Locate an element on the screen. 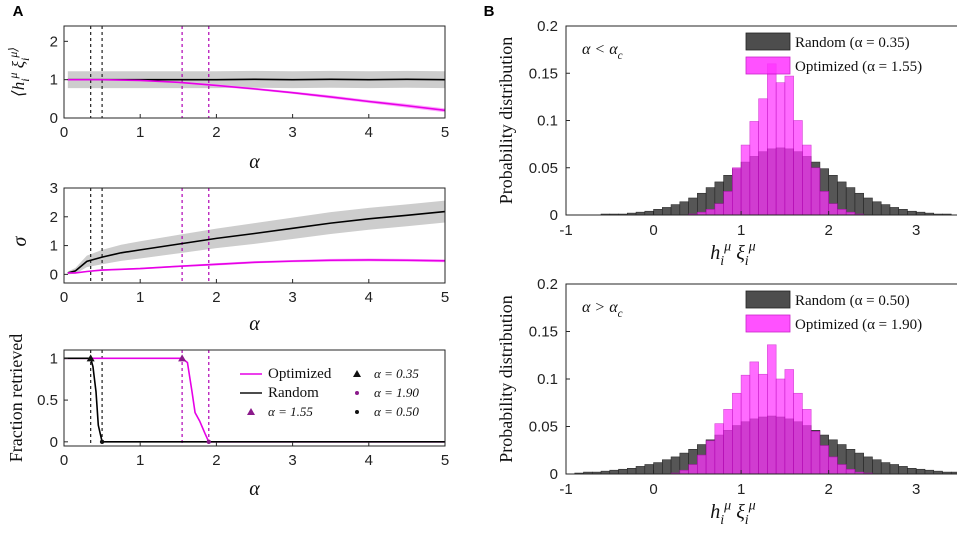  a3-legend-box is located at coordinates (339, 397).